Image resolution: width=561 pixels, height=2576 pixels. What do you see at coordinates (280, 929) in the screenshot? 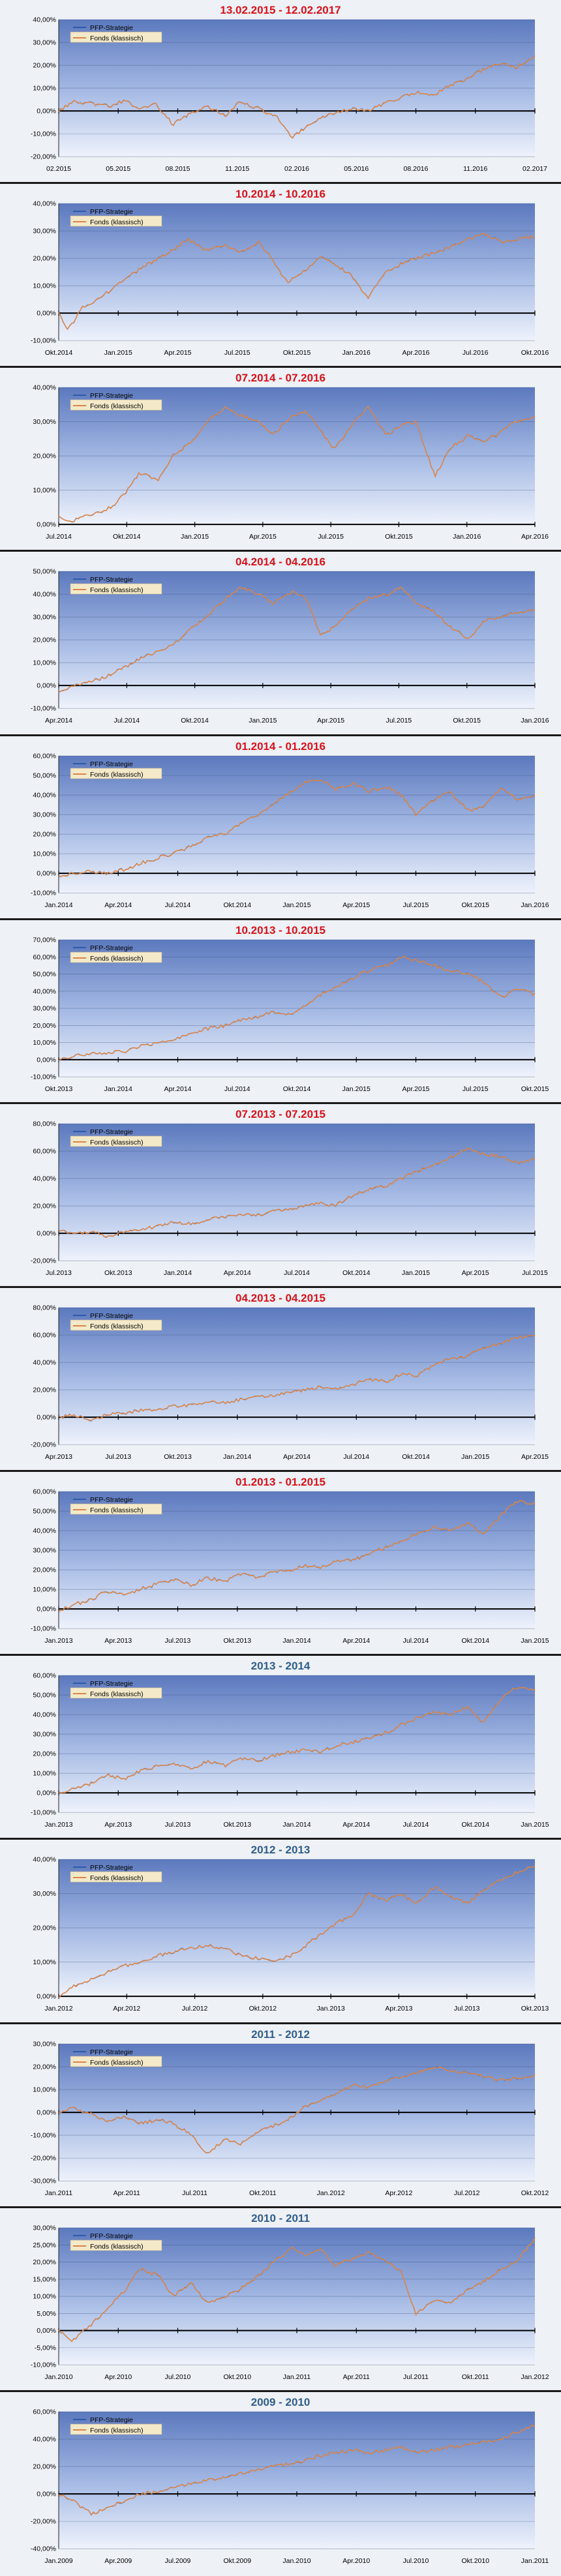
I see `chart-title: 10.2013 - 10.2015` at bounding box center [280, 929].